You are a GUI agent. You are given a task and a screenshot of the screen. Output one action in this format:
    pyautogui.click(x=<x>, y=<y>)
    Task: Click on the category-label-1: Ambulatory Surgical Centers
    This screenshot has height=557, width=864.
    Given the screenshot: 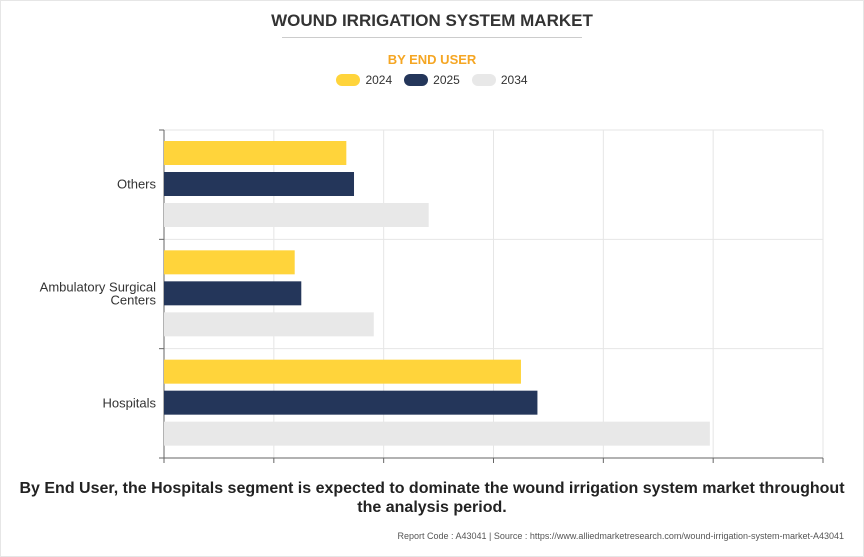 What is the action you would take?
    pyautogui.click(x=98, y=294)
    